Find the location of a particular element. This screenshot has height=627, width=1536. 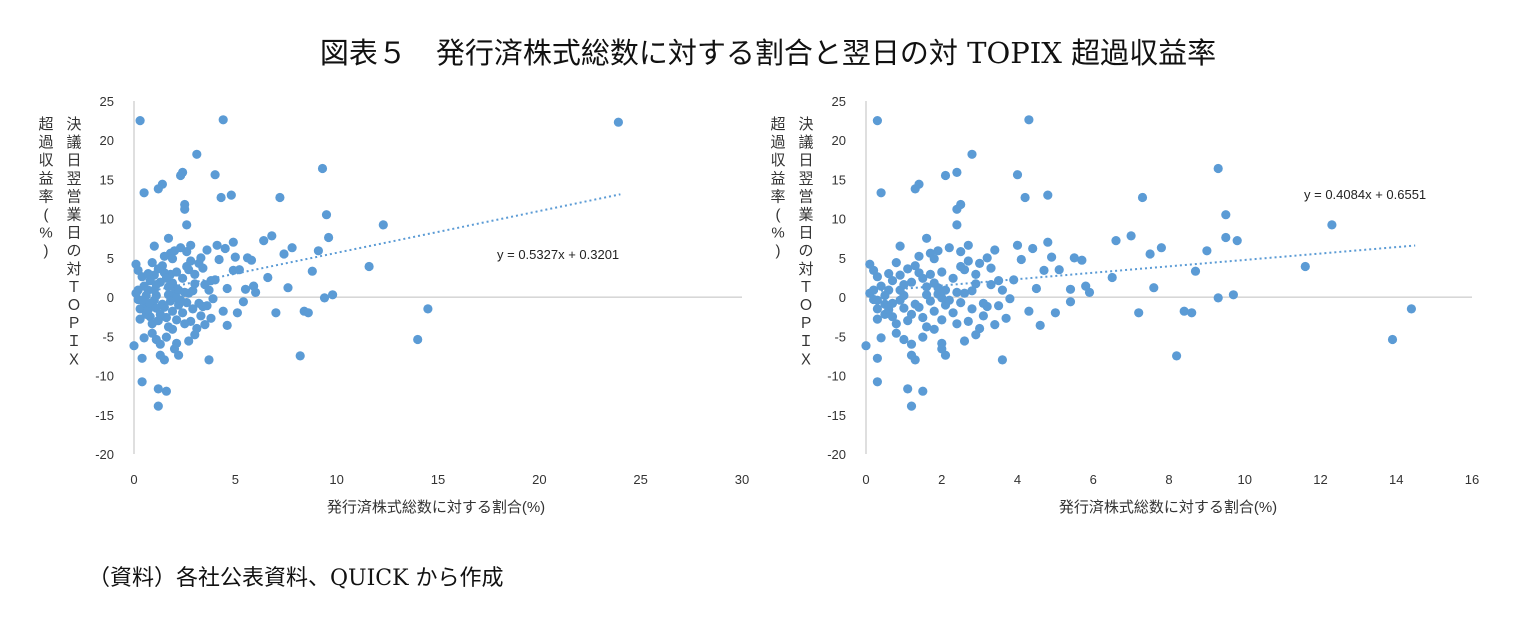

y-tick-label: 5 is located at coordinates (842, 258).